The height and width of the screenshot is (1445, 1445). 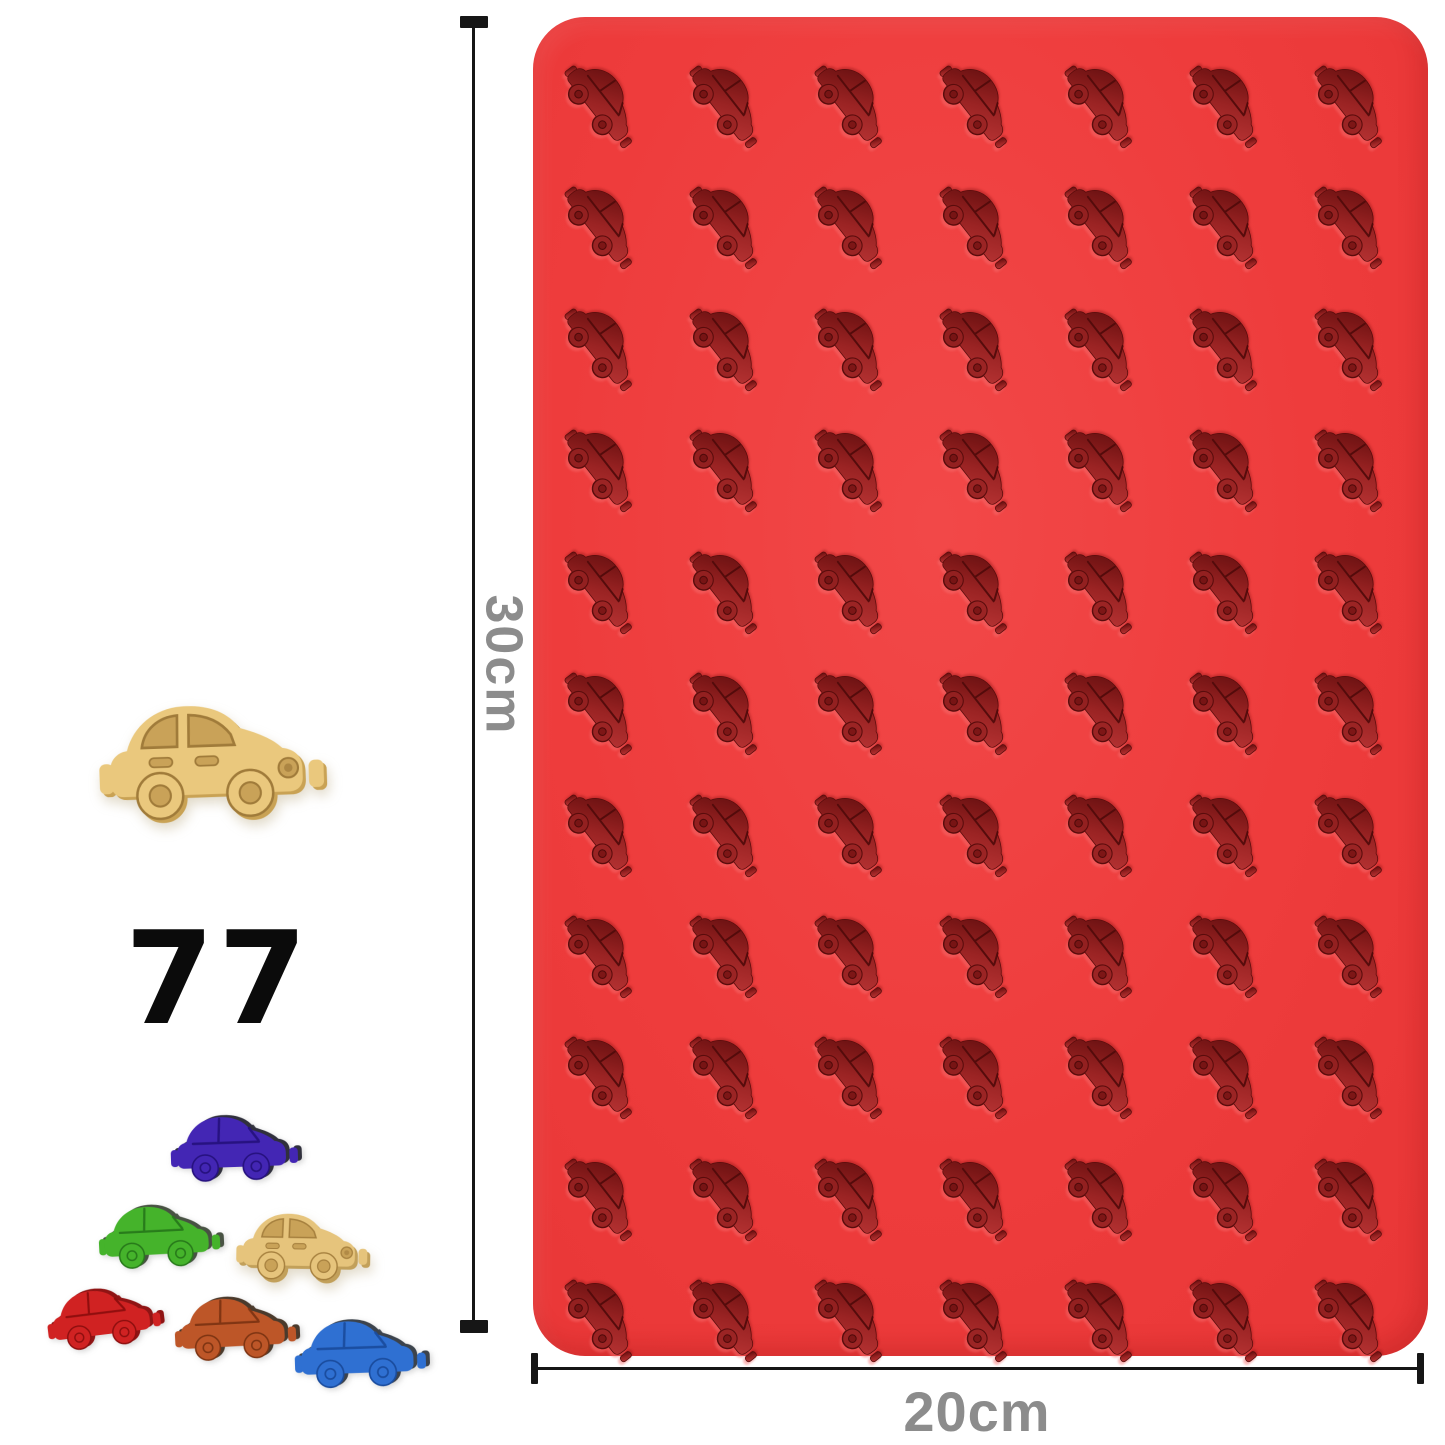 What do you see at coordinates (978, 1368) in the screenshot?
I see `width-dimension-line` at bounding box center [978, 1368].